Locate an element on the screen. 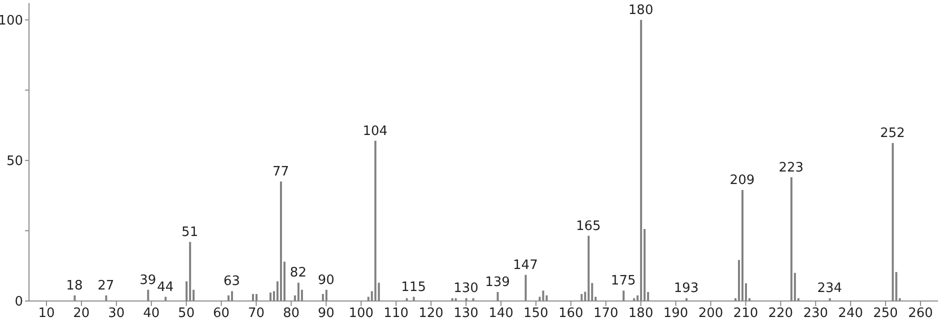  annotation: 63 is located at coordinates (232, 282).